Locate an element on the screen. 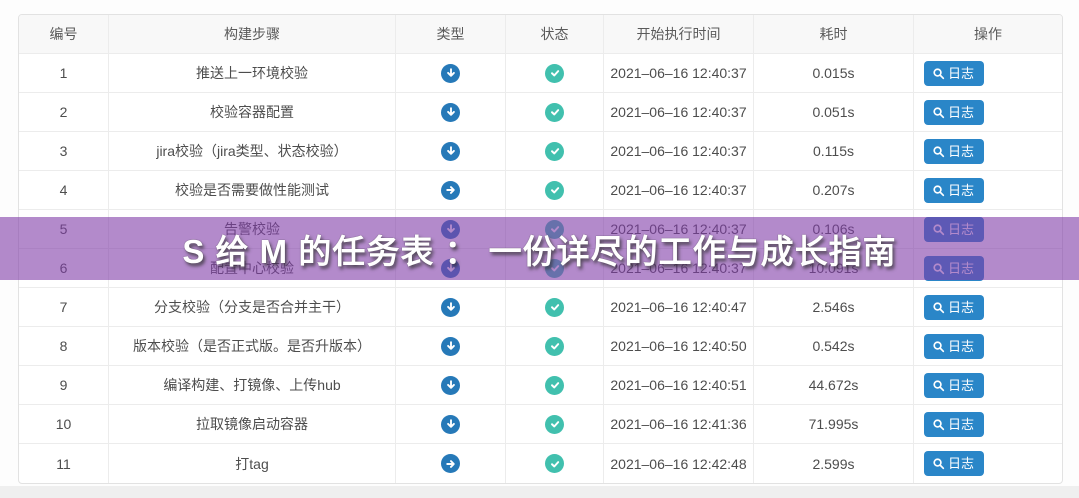 The width and height of the screenshot is (1079, 498). cell-number: 11 is located at coordinates (64, 463).